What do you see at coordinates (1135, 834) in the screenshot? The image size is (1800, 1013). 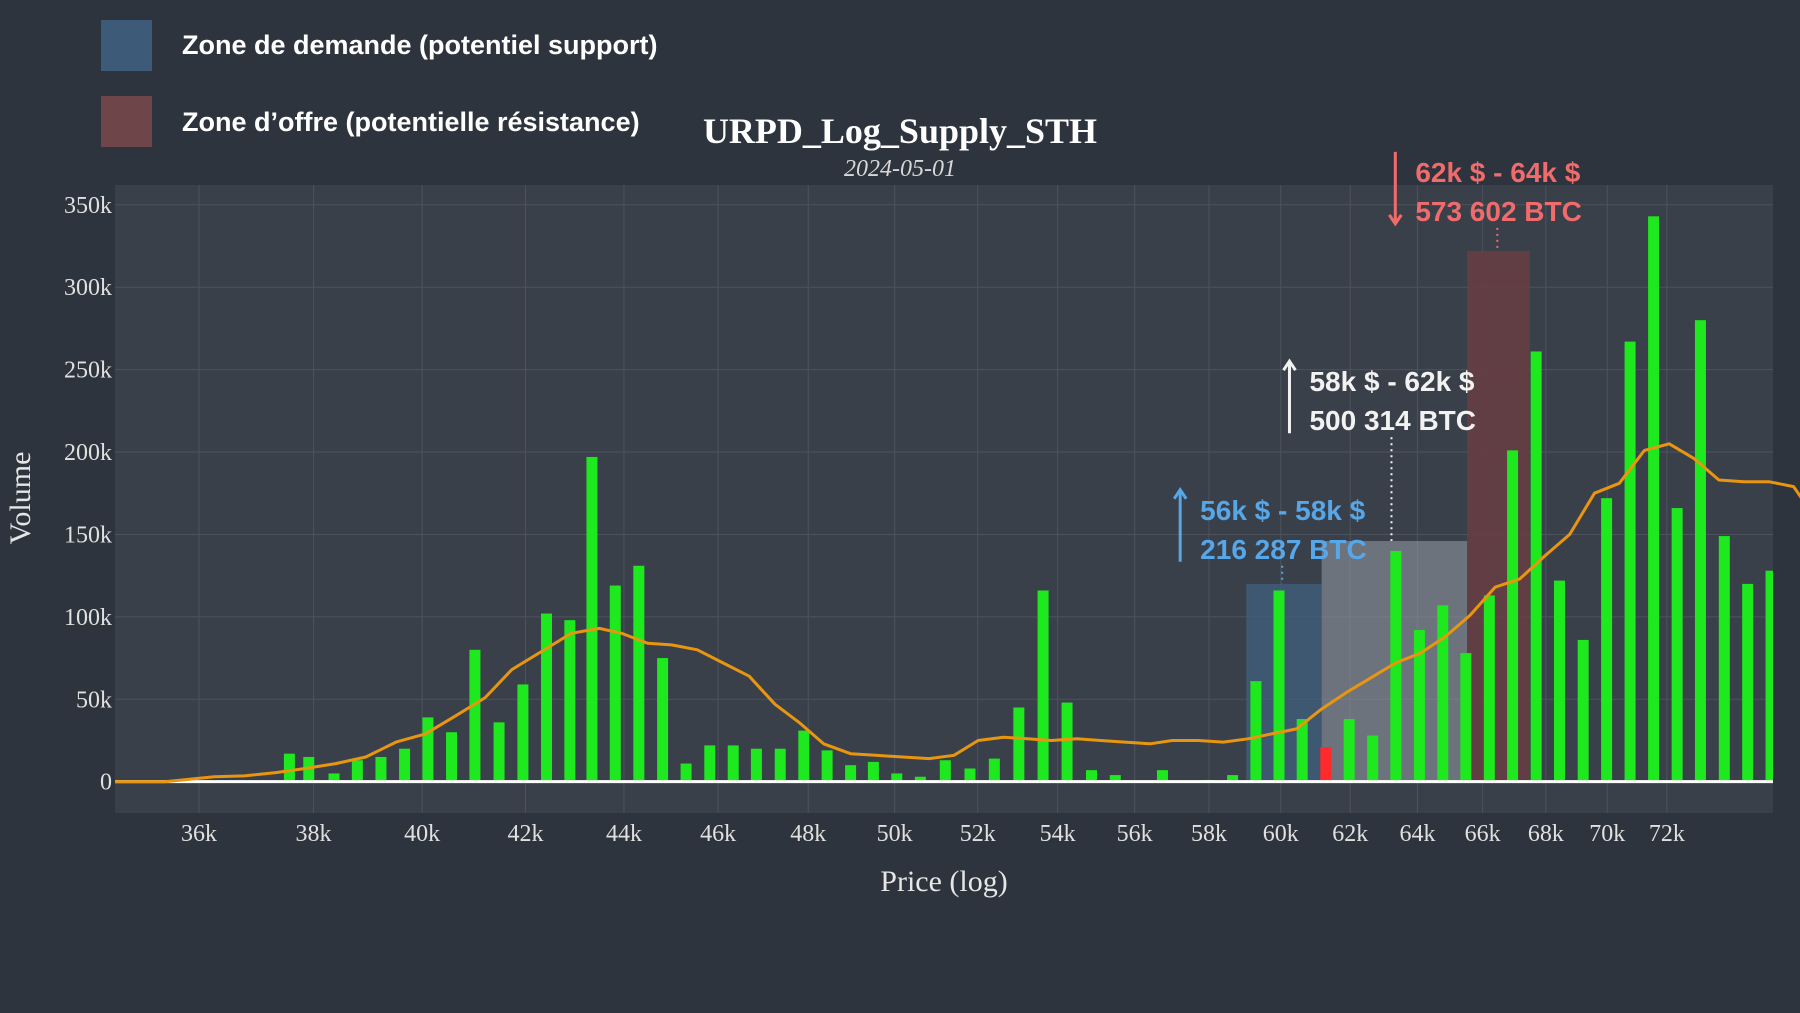 I see `x-tick-label: 56k` at bounding box center [1135, 834].